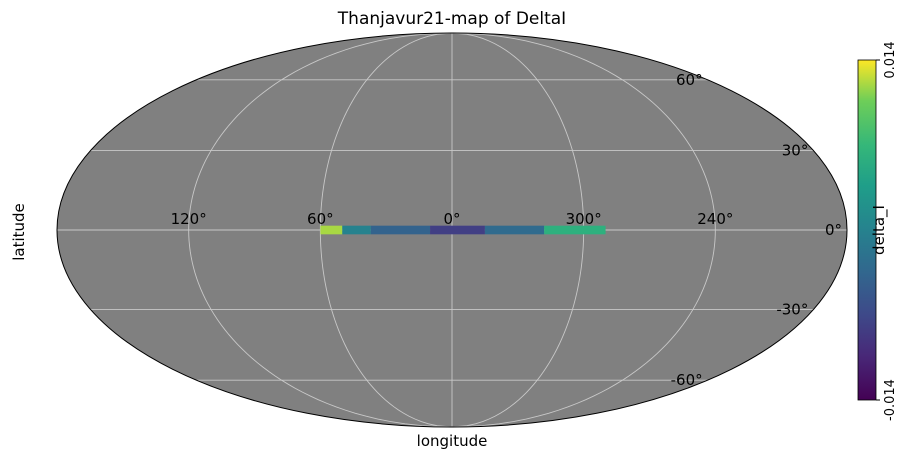 The image size is (907, 458). I want to click on latitude-tick-label: 30°, so click(795, 150).